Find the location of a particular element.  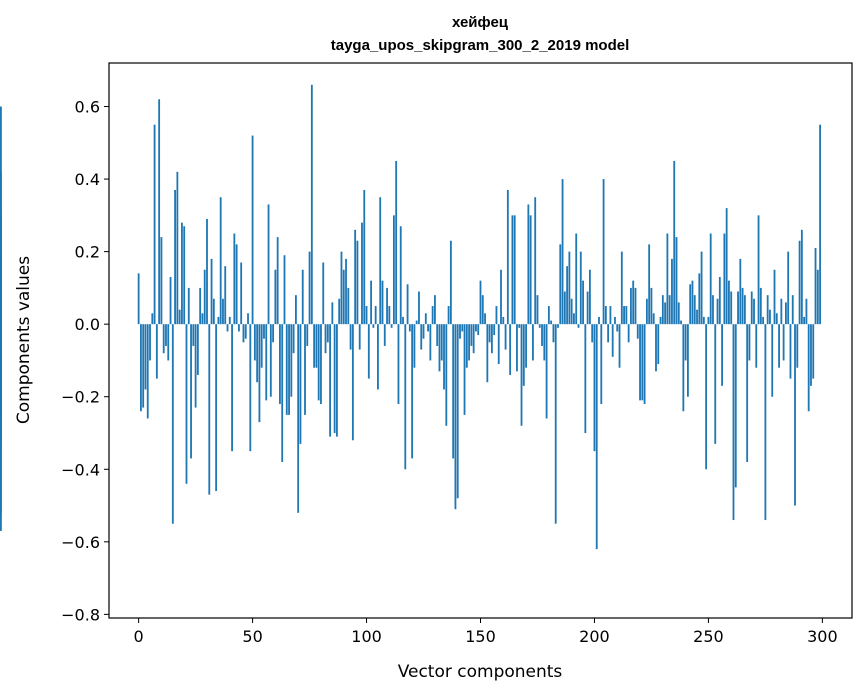

y-tick-label: −0.4 is located at coordinates (80, 469).